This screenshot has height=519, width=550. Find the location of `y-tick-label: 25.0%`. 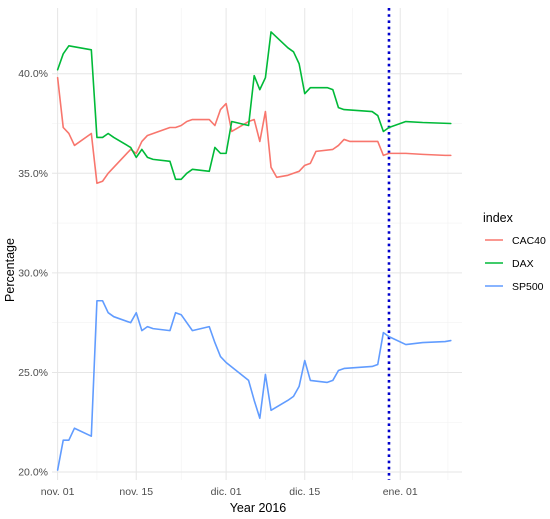

y-tick-label: 25.0% is located at coordinates (33, 373).